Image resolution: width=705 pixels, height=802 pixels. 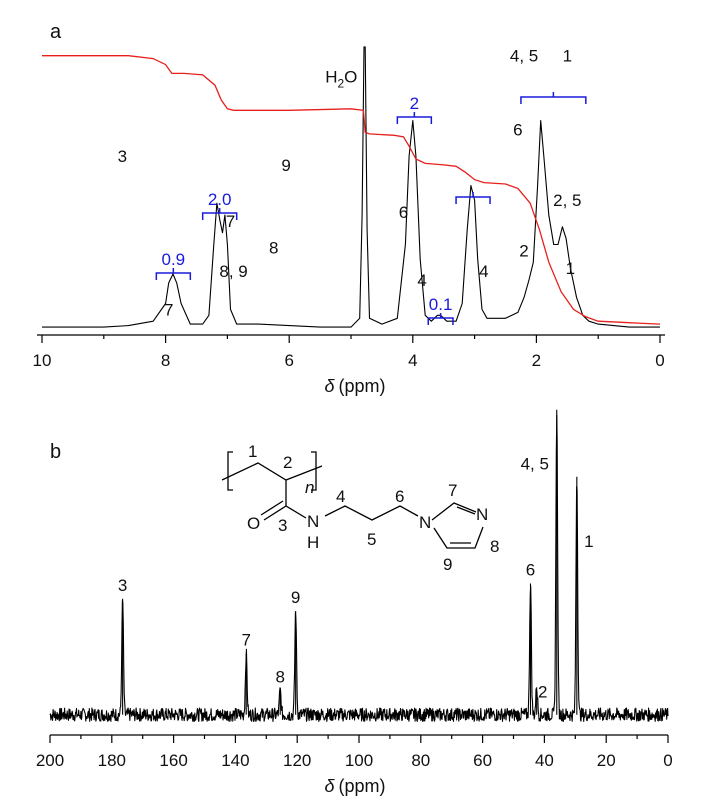 I want to click on panel-a-tick-label: 2, so click(x=536, y=360).